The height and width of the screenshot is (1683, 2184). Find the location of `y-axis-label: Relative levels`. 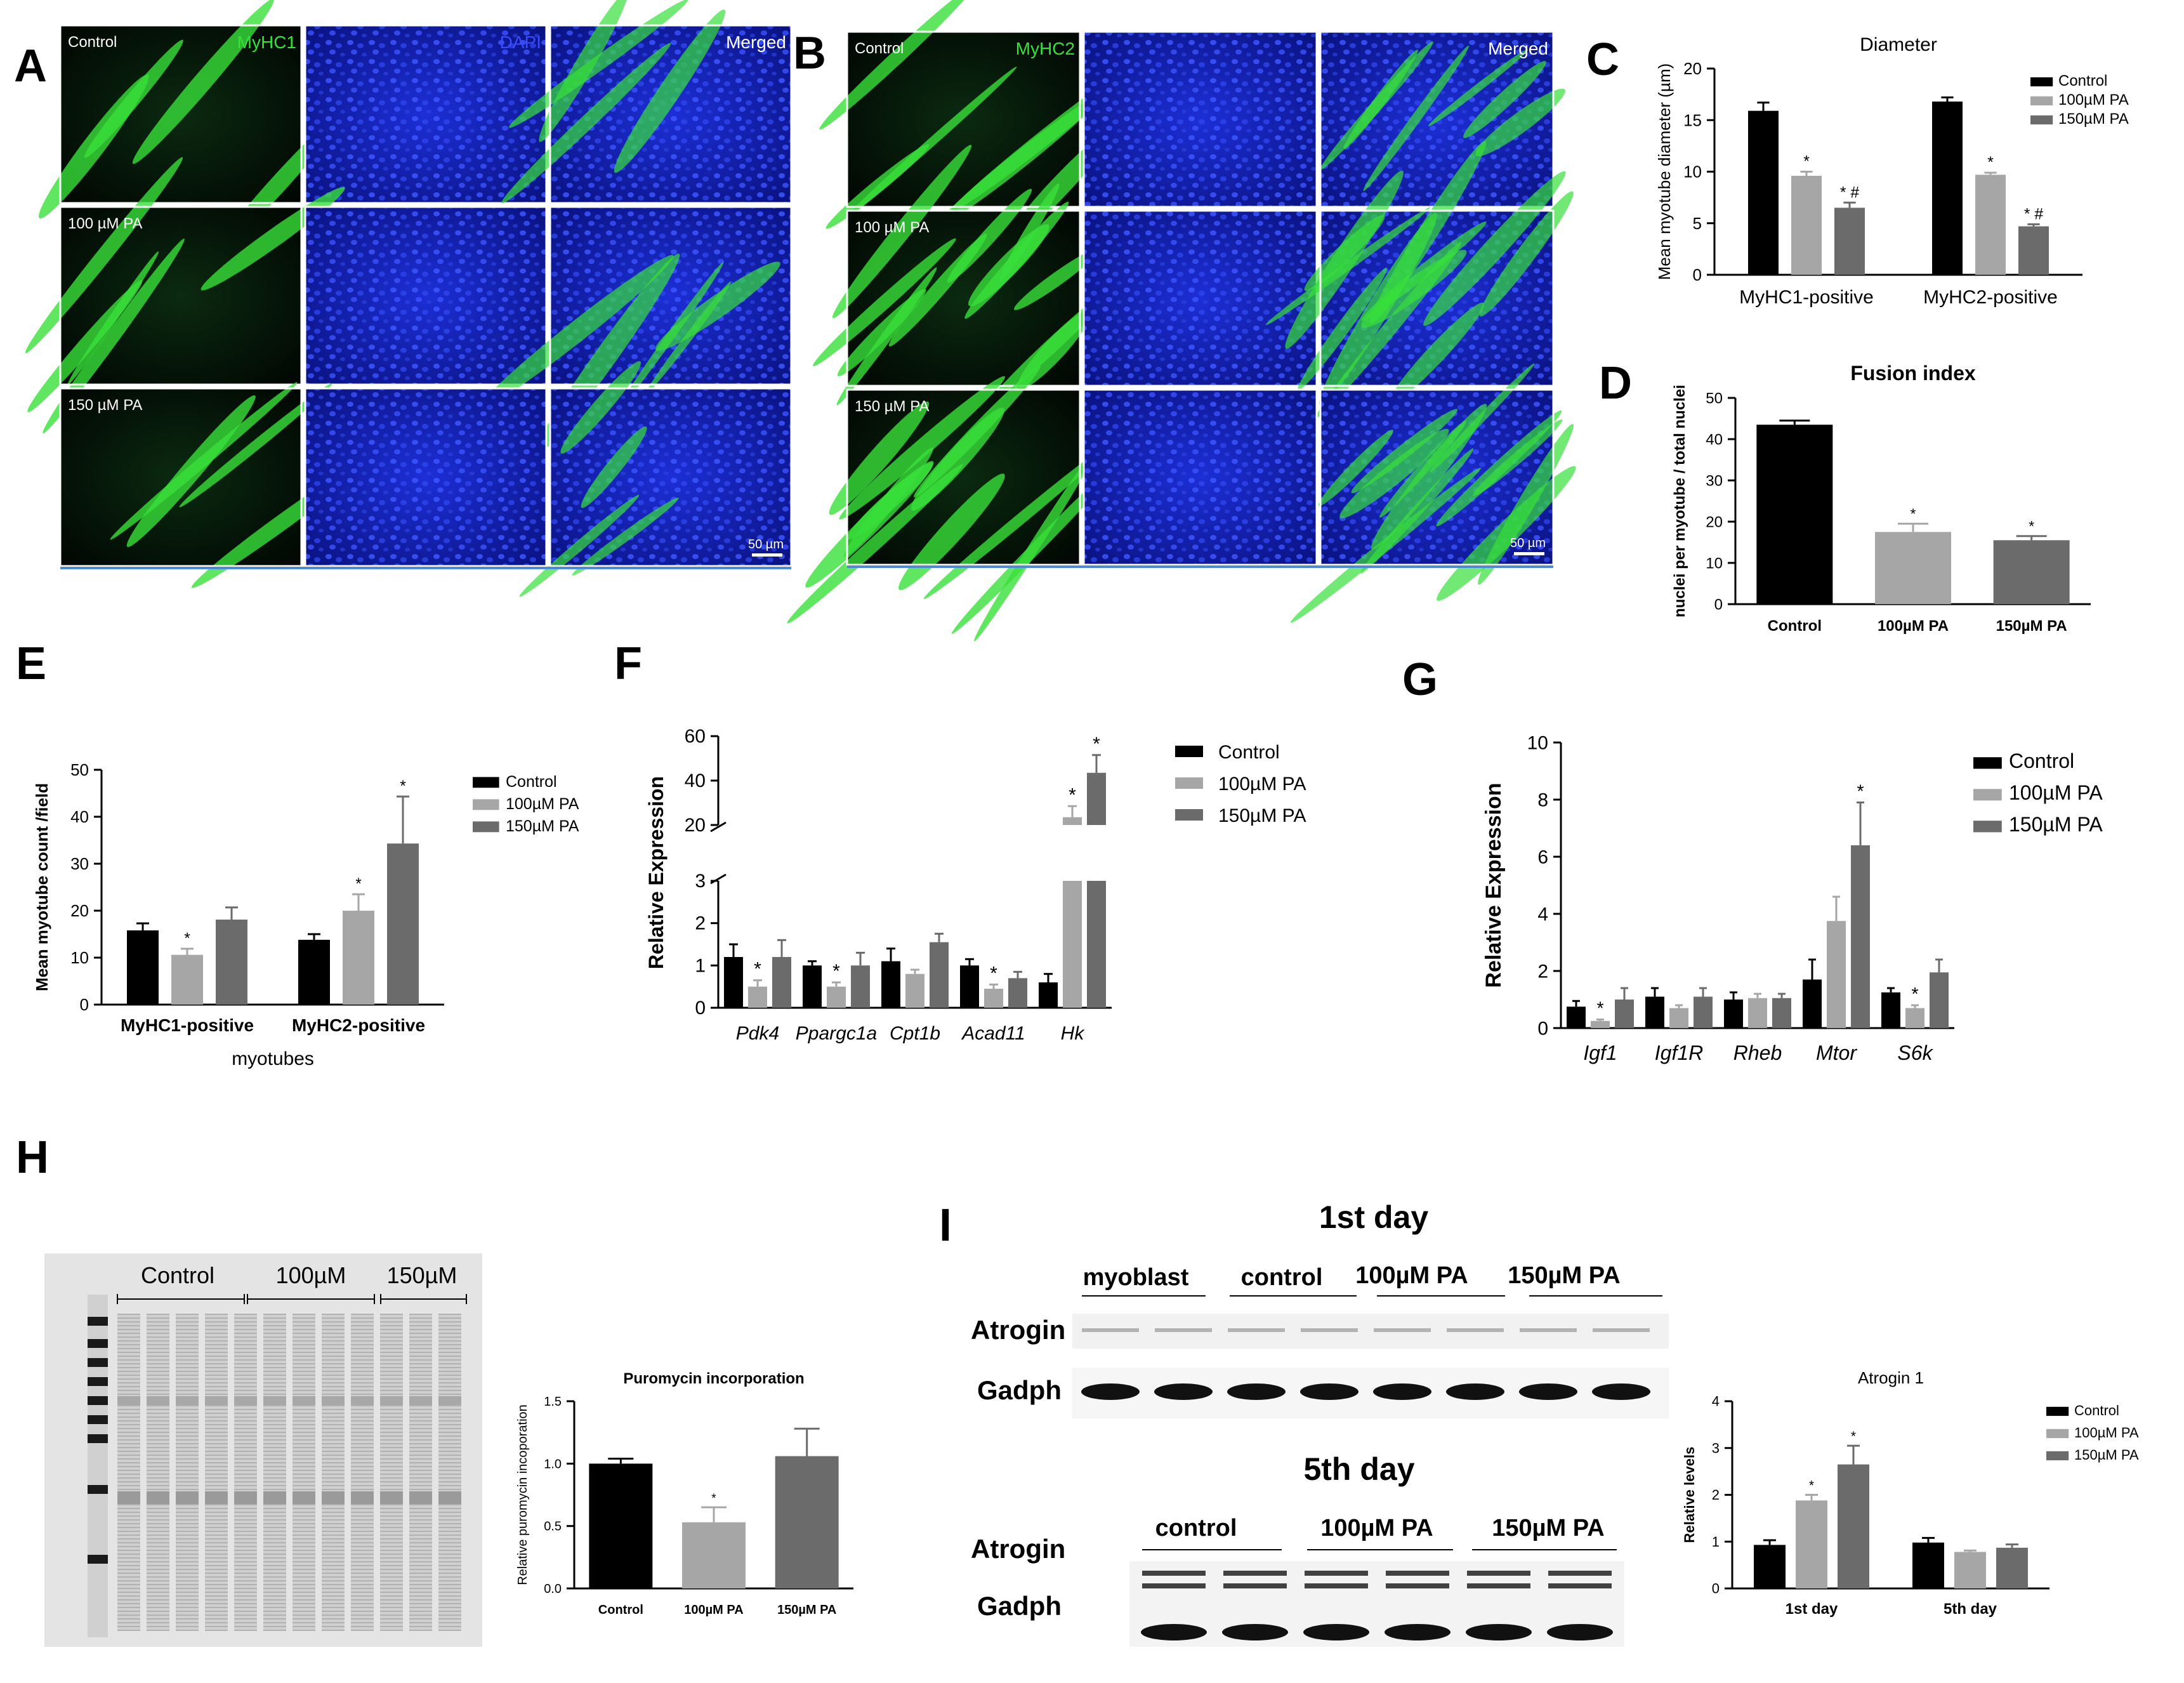

y-axis-label: Relative levels is located at coordinates (1689, 1495).